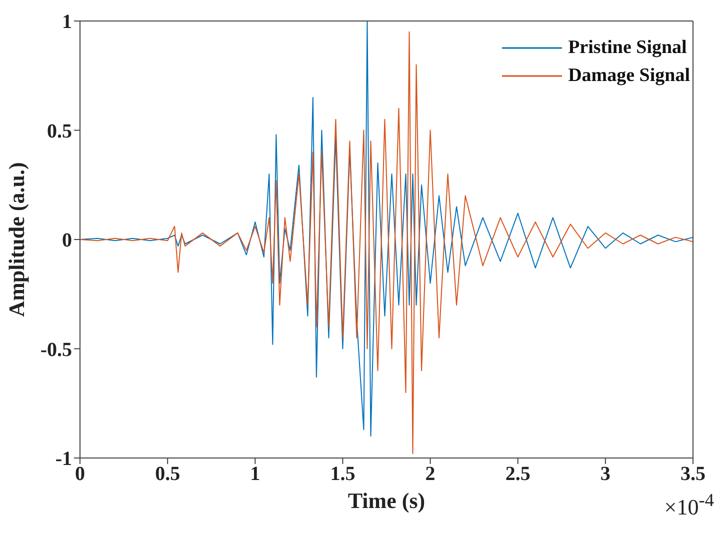 Image resolution: width=722 pixels, height=559 pixels. Describe the element at coordinates (59, 131) in the screenshot. I see `y-tick-label: 0.5` at that location.